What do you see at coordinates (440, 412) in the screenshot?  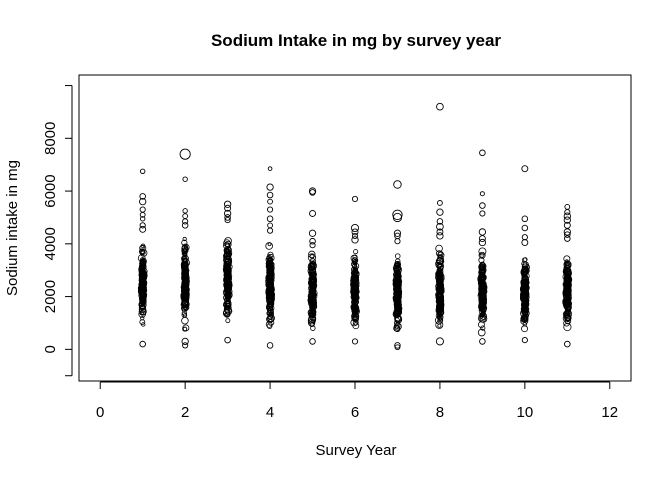 I see `x-tick-label: 8` at bounding box center [440, 412].